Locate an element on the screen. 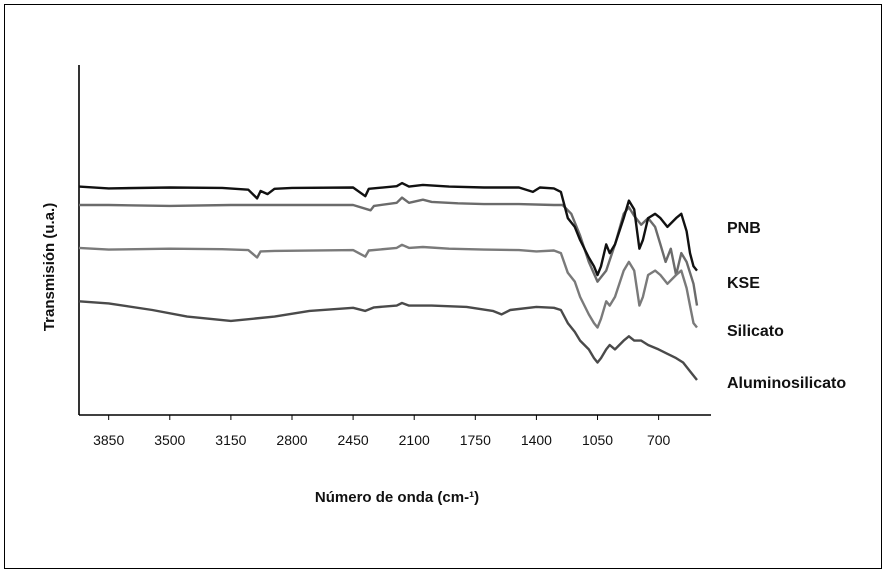 The width and height of the screenshot is (887, 573). x-tick-label: 3850 is located at coordinates (108, 440).